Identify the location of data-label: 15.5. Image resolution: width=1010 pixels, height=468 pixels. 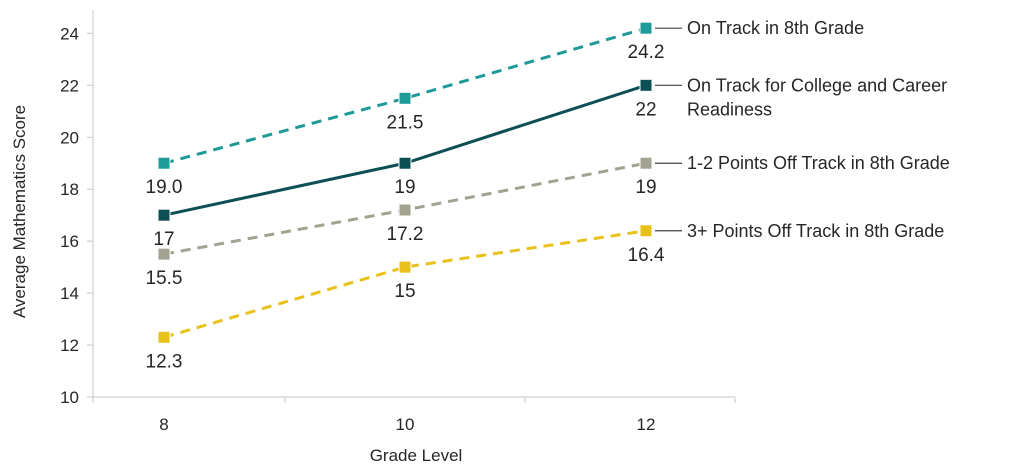
(164, 278).